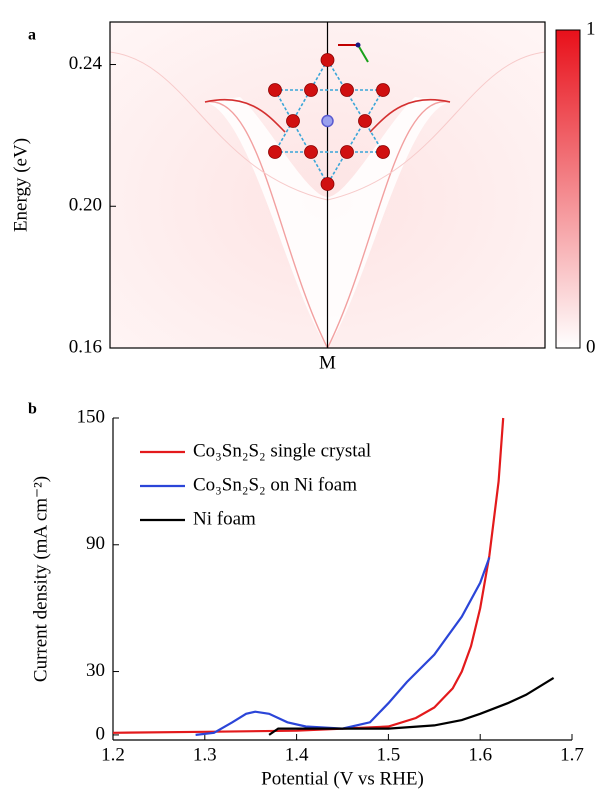 This screenshot has width=600, height=800. Describe the element at coordinates (275, 484) in the screenshot. I see `legend-label: Co₃Sn₂S₂ on Ni foam` at that location.